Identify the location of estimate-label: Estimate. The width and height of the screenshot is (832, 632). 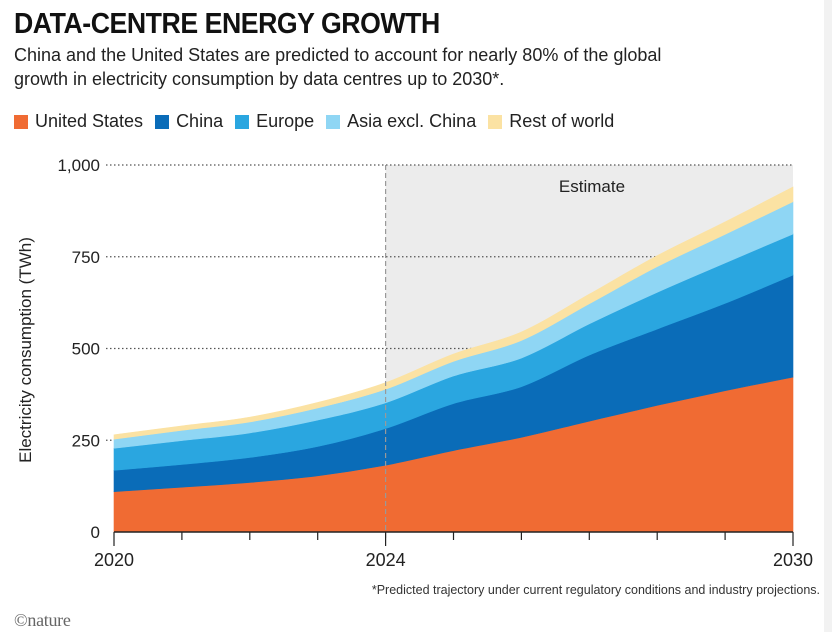
(592, 186).